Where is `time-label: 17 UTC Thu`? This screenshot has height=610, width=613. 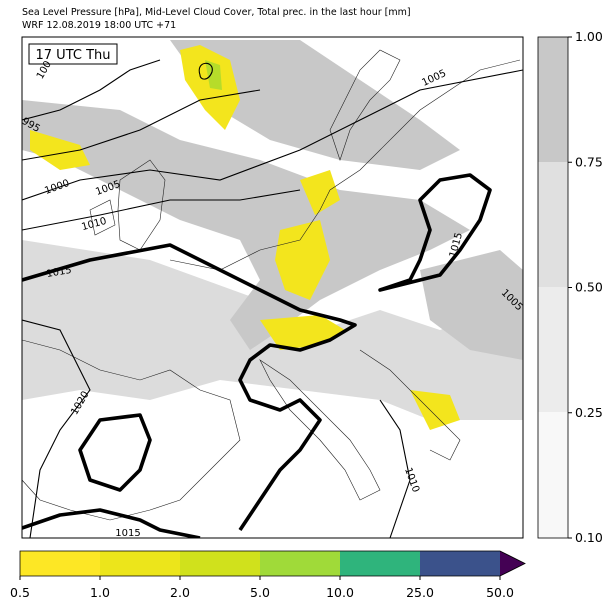
time-label: 17 UTC Thu is located at coordinates (73, 55).